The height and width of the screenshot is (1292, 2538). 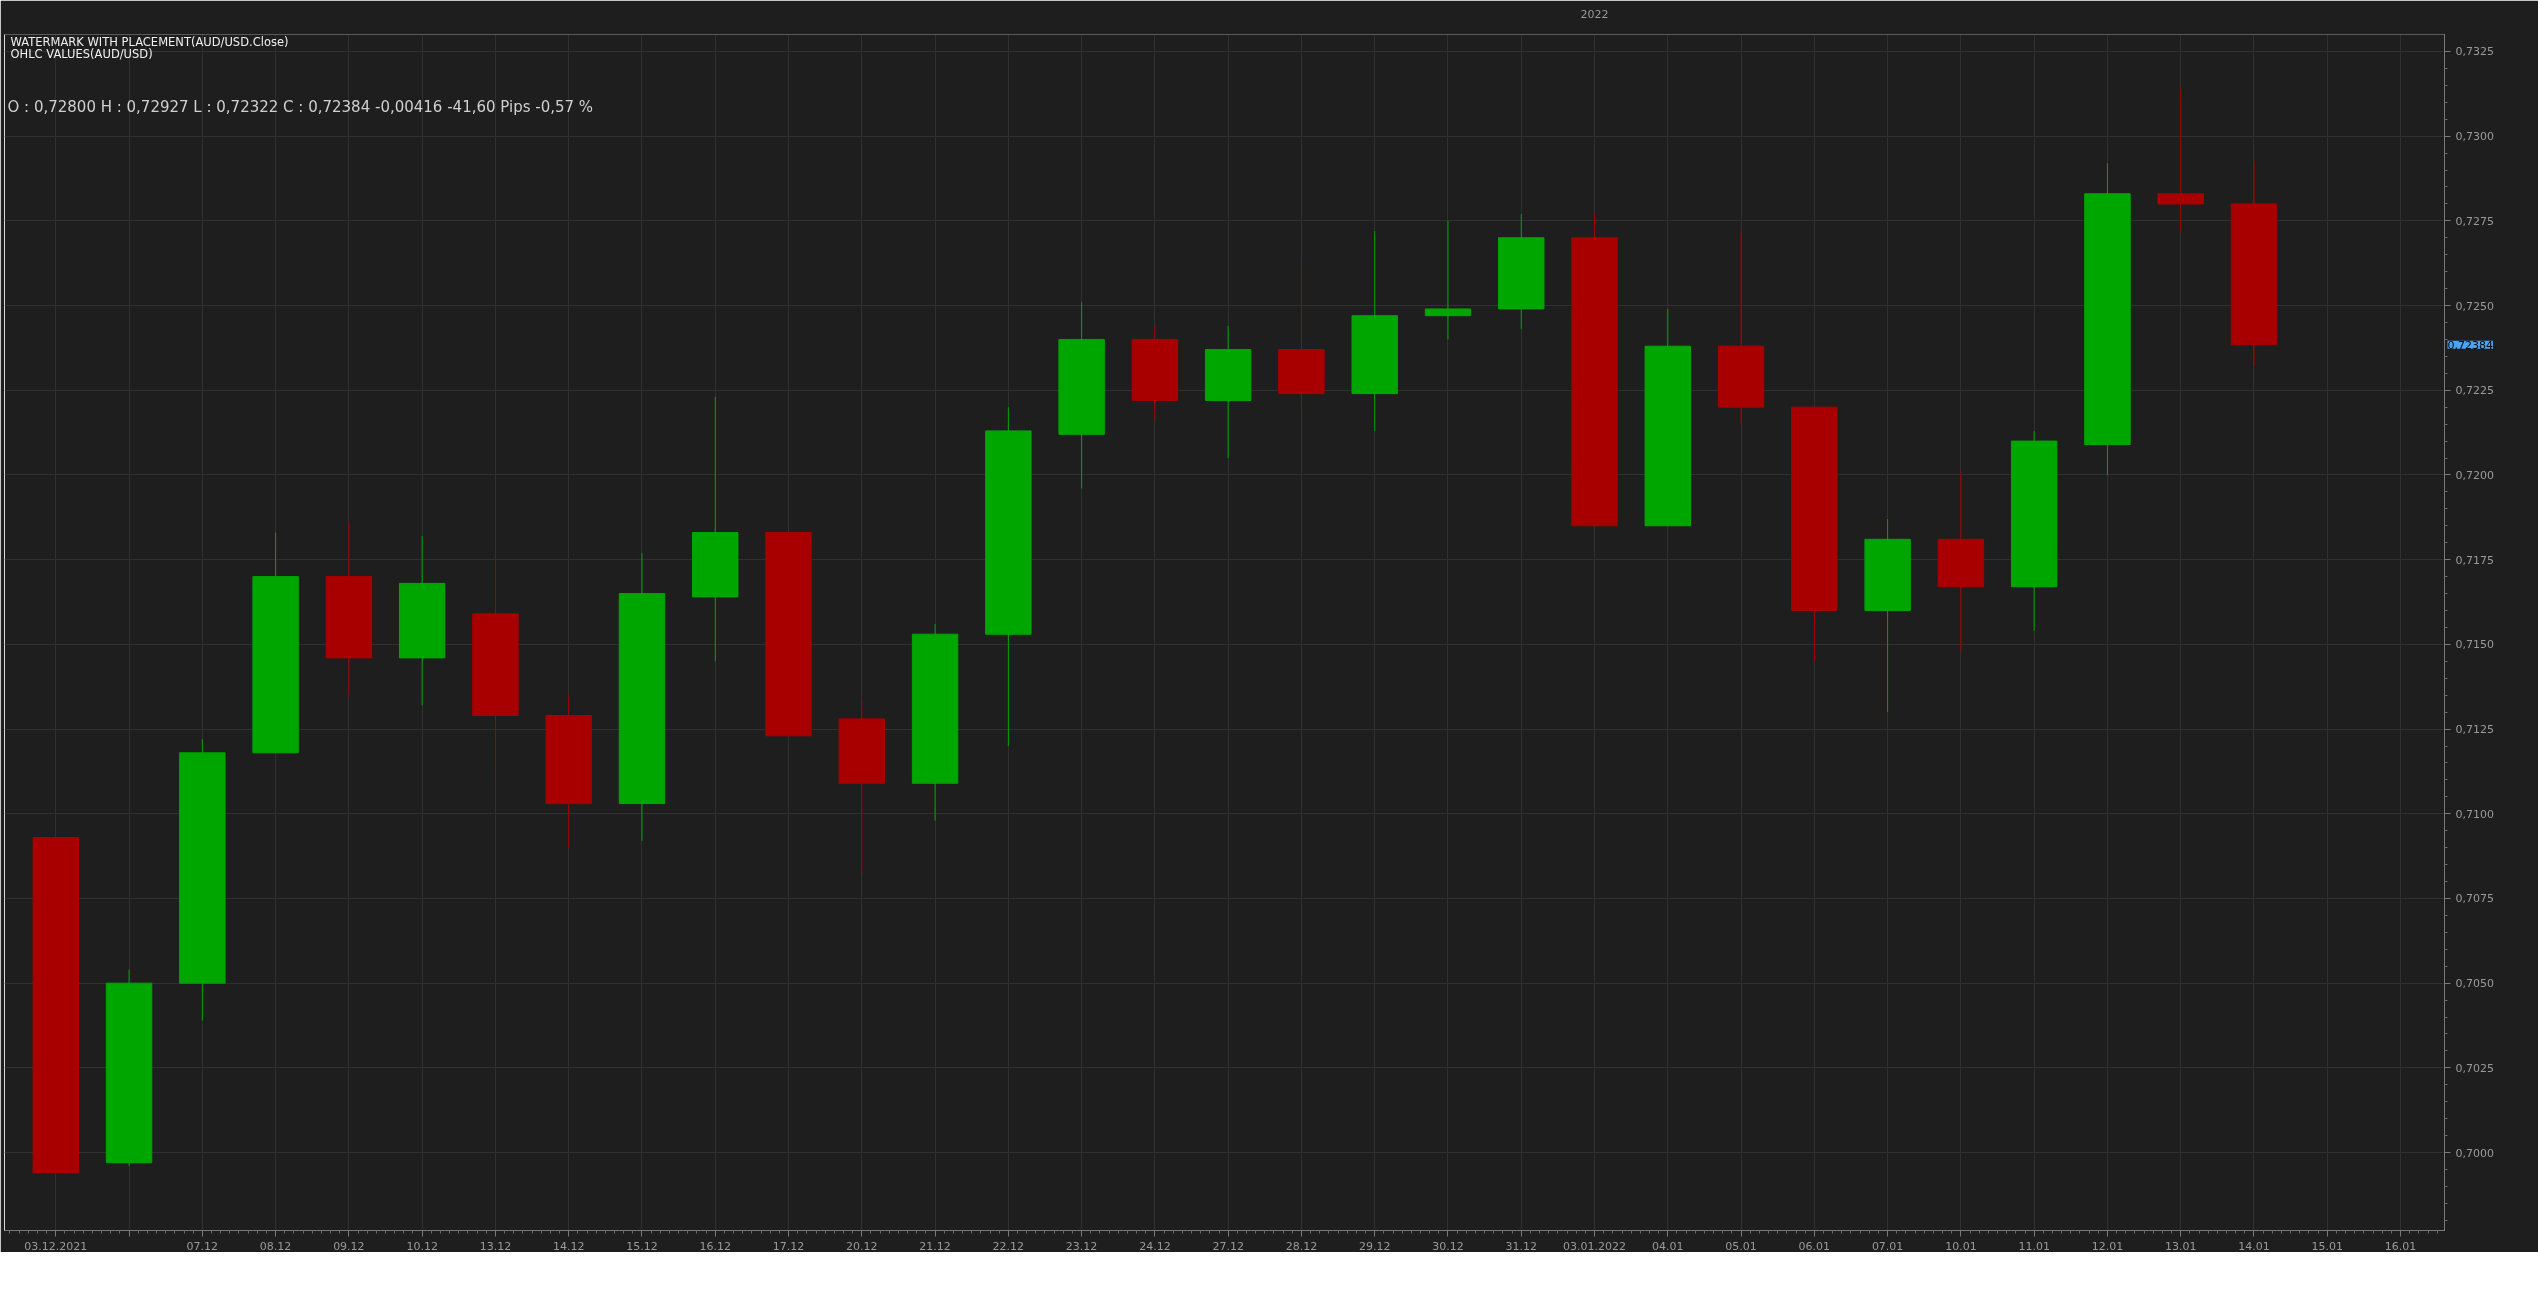 What do you see at coordinates (2474, 221) in the screenshot?
I see `y-tick-label: 0,7275` at bounding box center [2474, 221].